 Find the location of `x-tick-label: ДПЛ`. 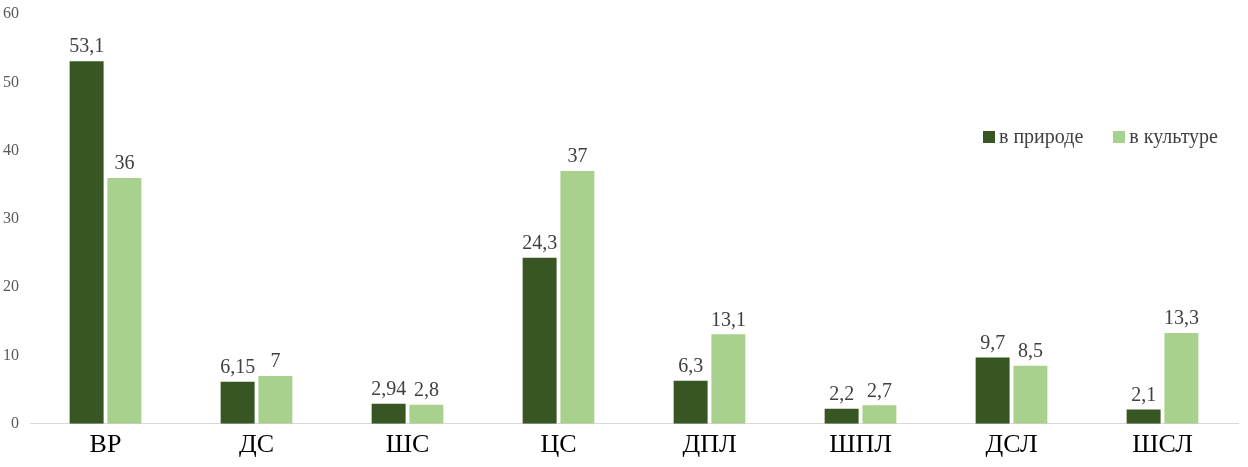

x-tick-label: ДПЛ is located at coordinates (709, 444).